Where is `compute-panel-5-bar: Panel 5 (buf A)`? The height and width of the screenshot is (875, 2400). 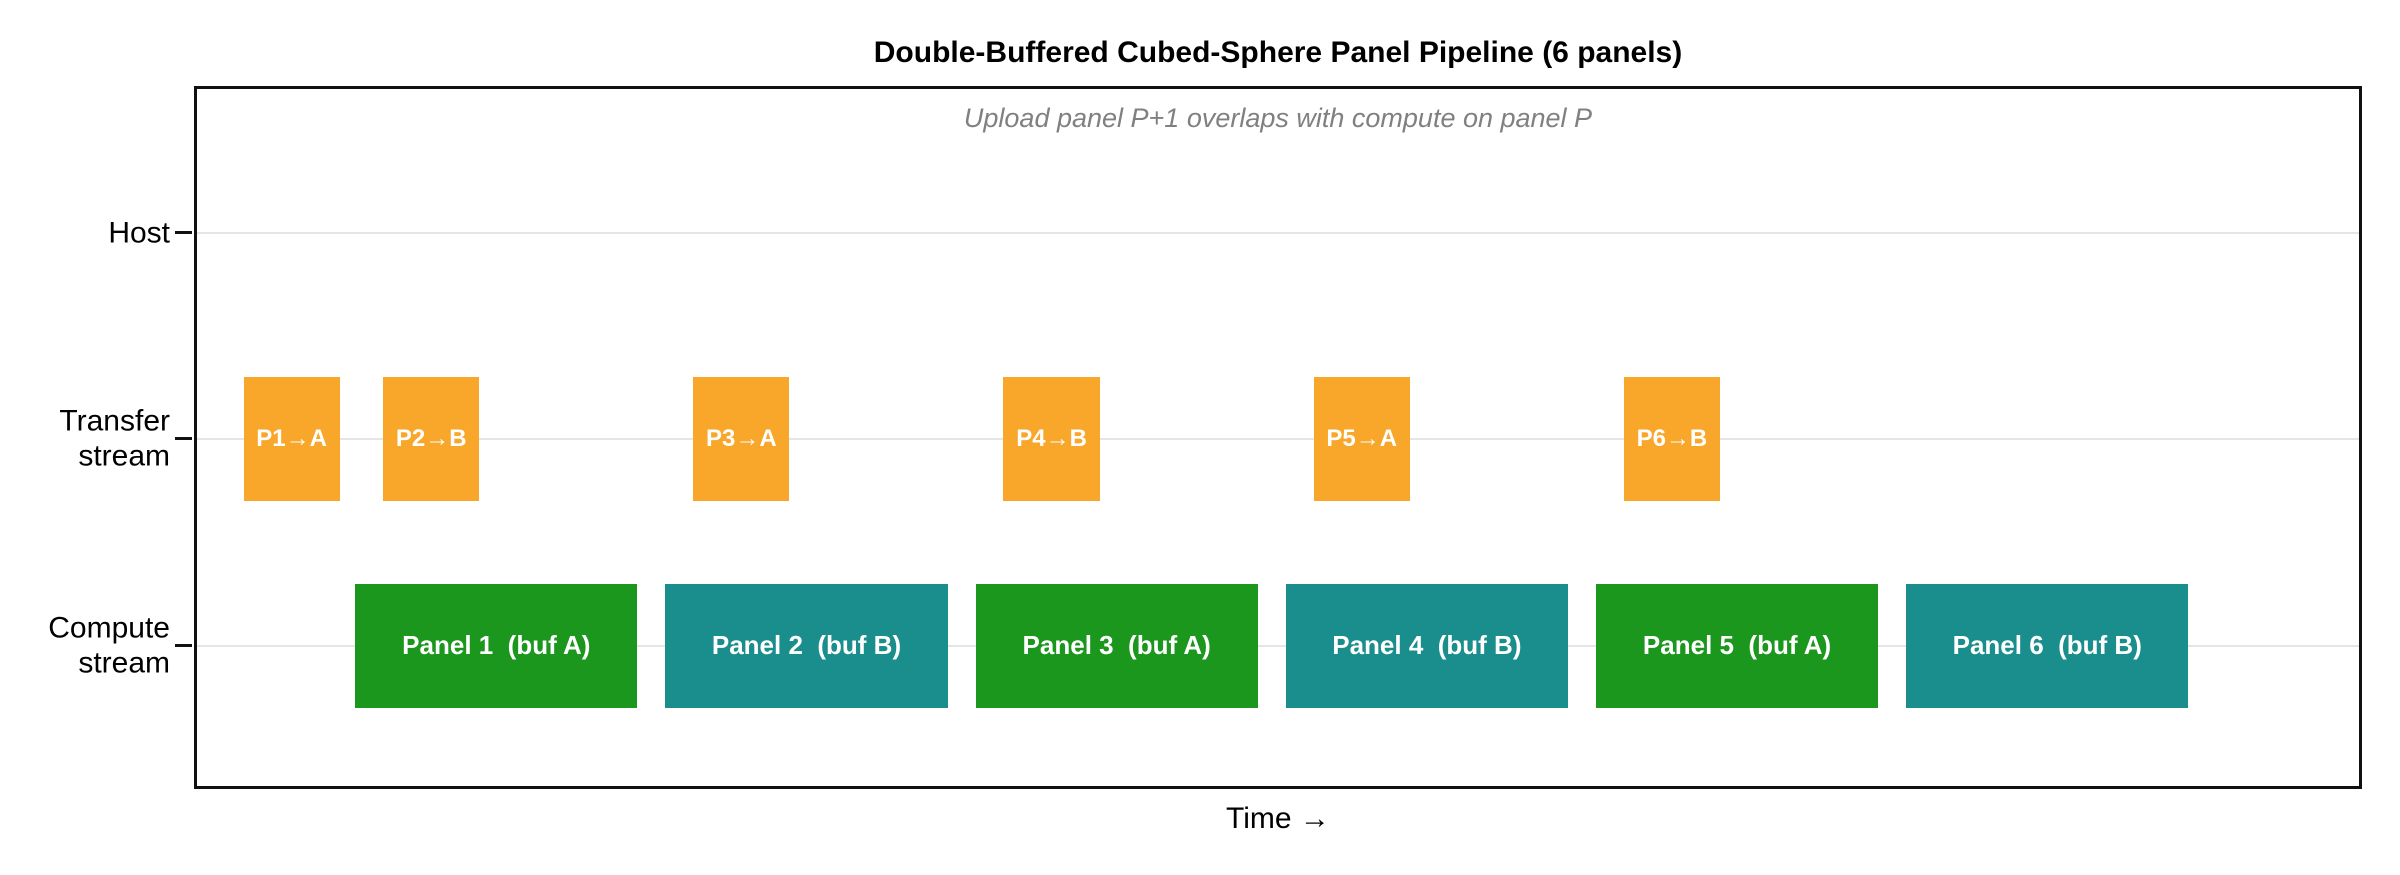
compute-panel-5-bar: Panel 5 (buf A) is located at coordinates (1737, 645).